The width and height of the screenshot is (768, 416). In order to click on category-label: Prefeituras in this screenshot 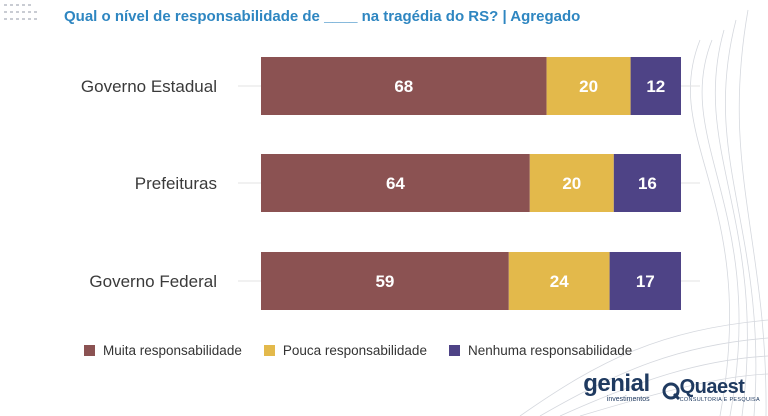, I will do `click(176, 183)`.